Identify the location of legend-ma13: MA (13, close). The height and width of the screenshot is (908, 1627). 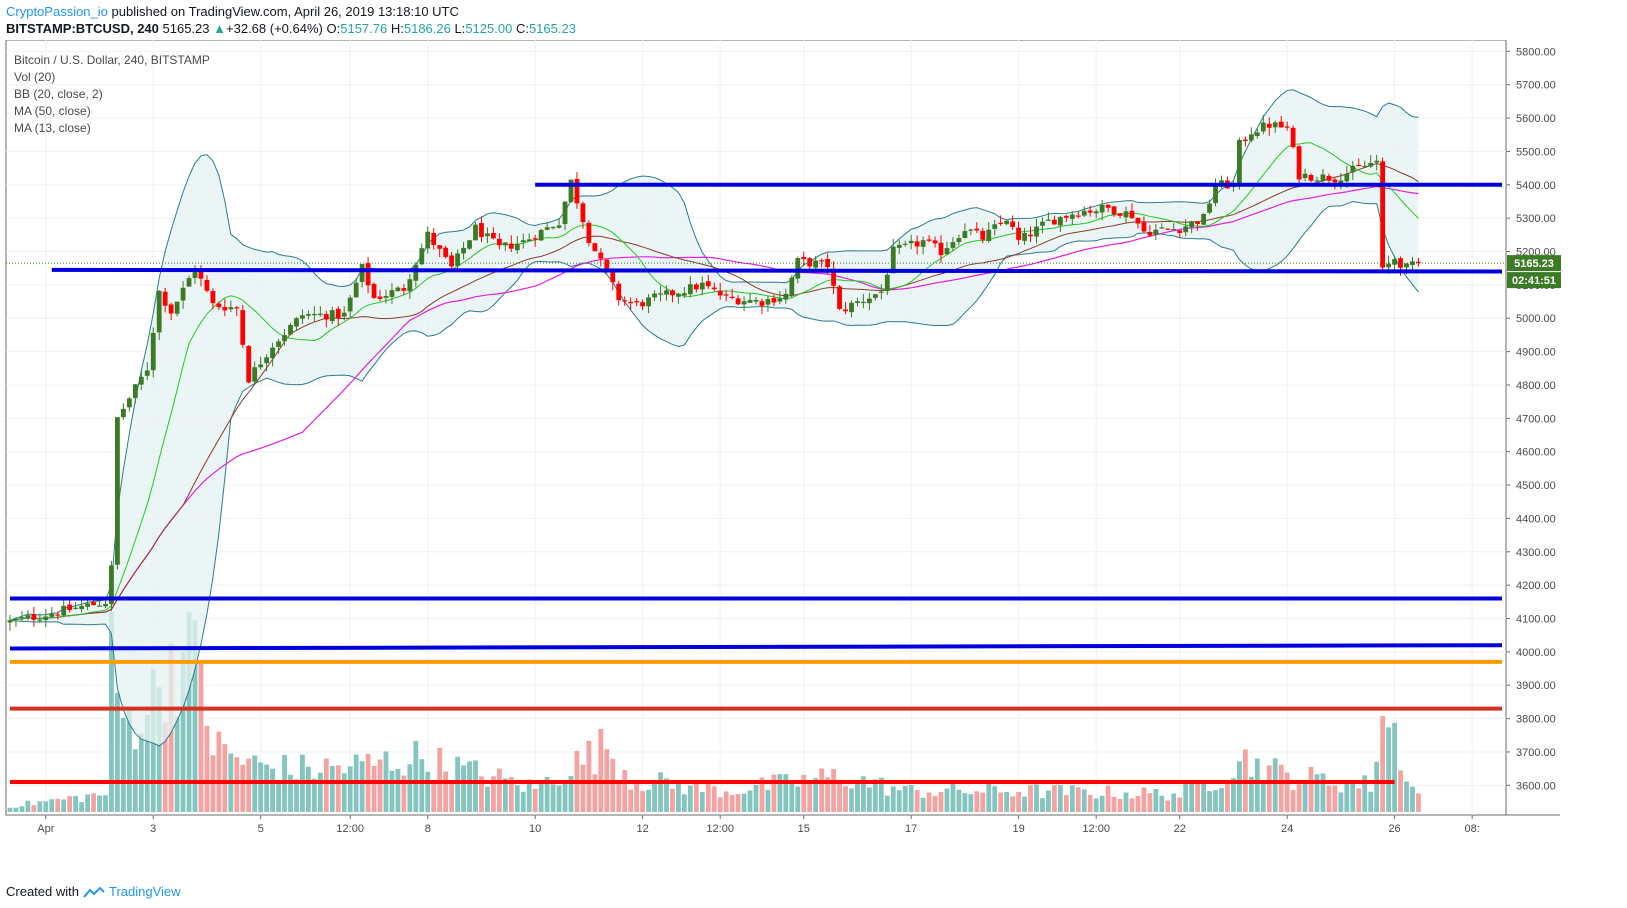
(52, 128).